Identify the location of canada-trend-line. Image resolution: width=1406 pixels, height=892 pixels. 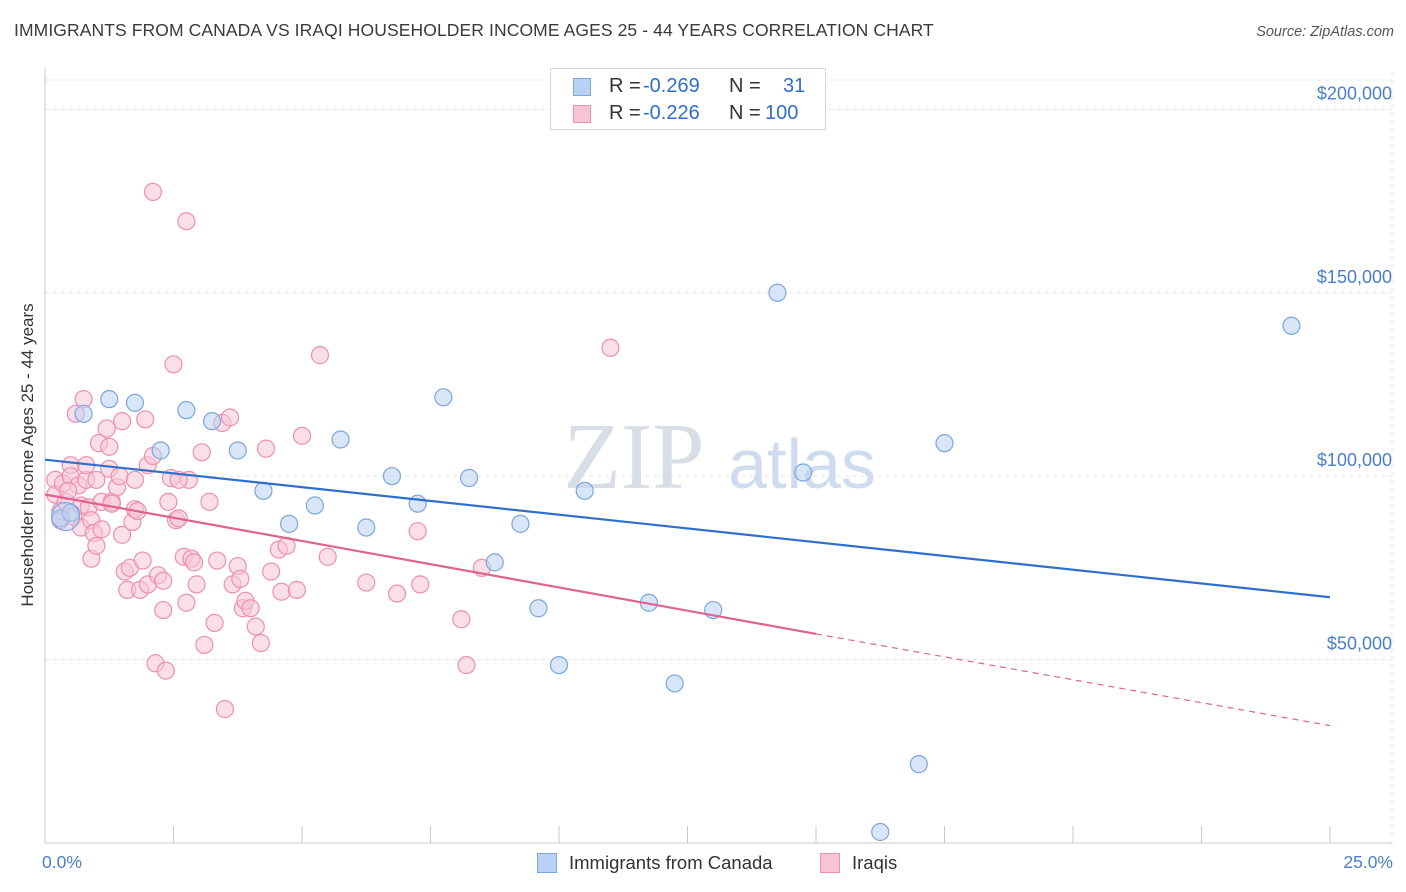
(687, 528).